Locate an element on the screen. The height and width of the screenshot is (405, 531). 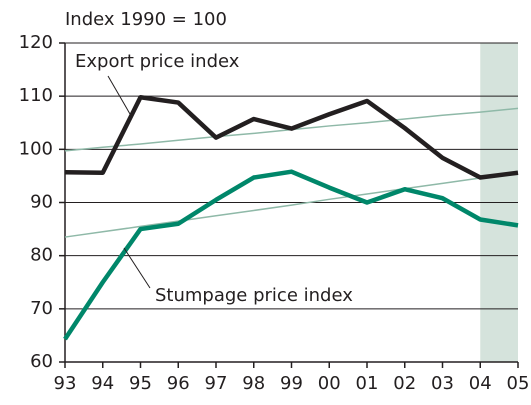
series-label: Export price index is located at coordinates (157, 61).